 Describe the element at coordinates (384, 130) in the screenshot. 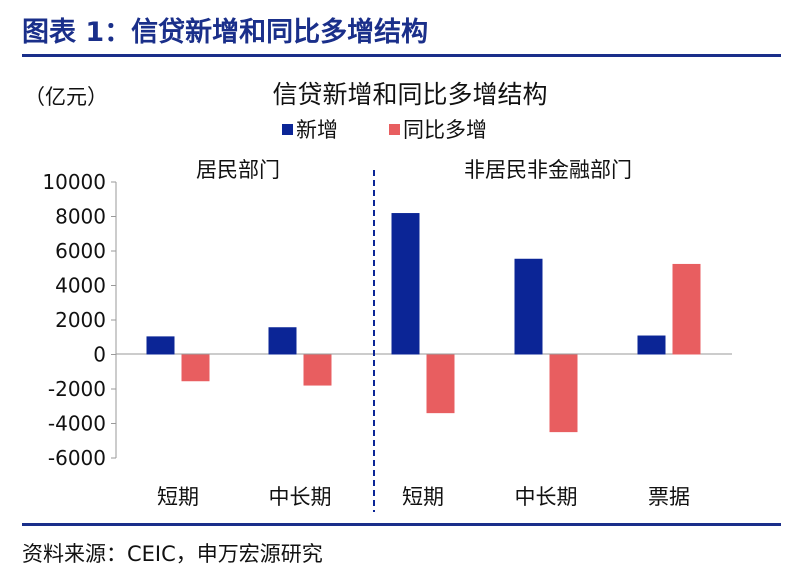

I see `legend: 新增 同比多增` at that location.